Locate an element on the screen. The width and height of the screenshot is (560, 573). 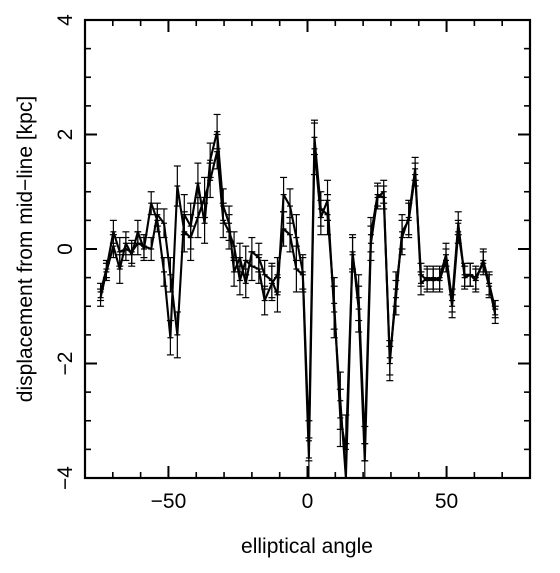
y-tick-label: 0 is located at coordinates (65, 249).